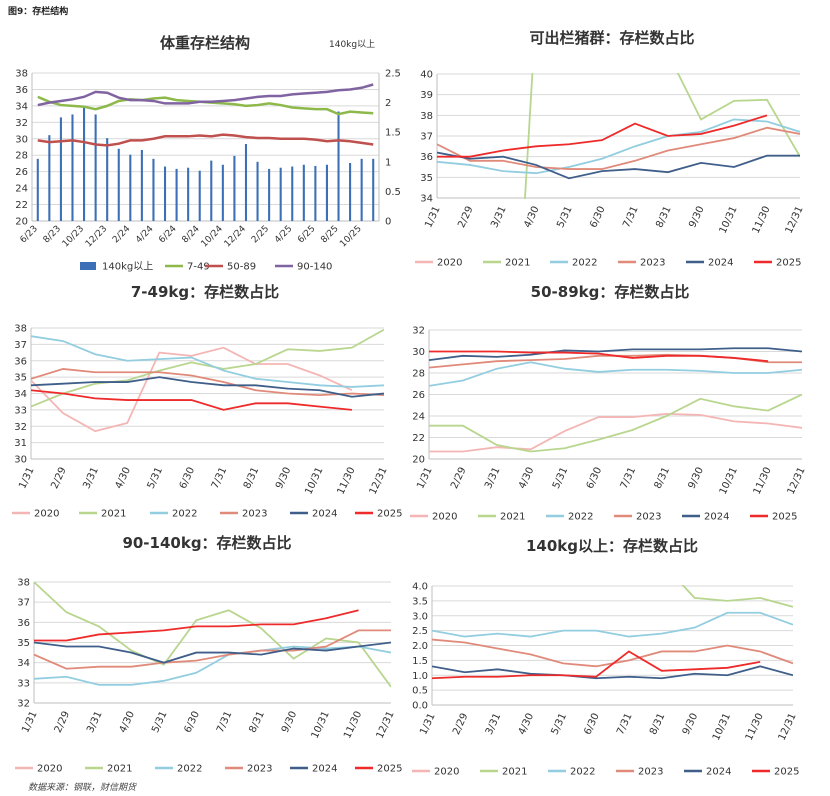 The width and height of the screenshot is (830, 796). I want to click on y-tick-label: 0.5, so click(420, 691).